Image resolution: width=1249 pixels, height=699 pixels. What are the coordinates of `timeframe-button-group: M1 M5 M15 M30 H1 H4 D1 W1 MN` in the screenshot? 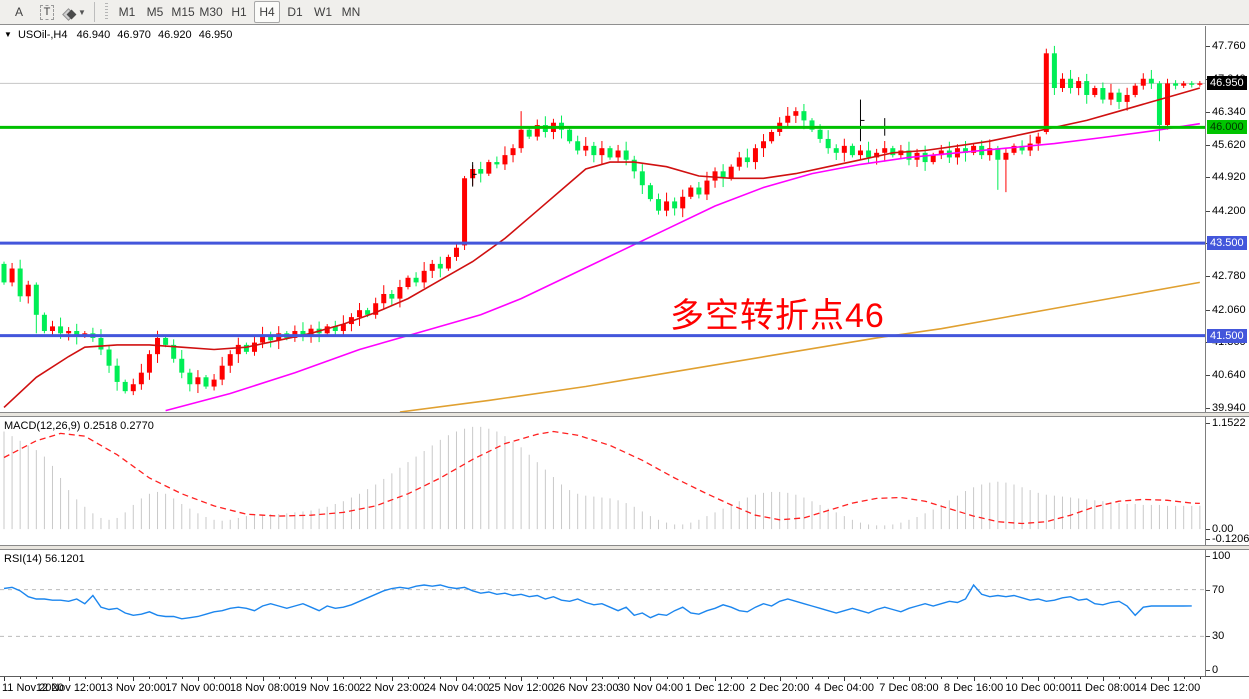 It's located at (239, 12).